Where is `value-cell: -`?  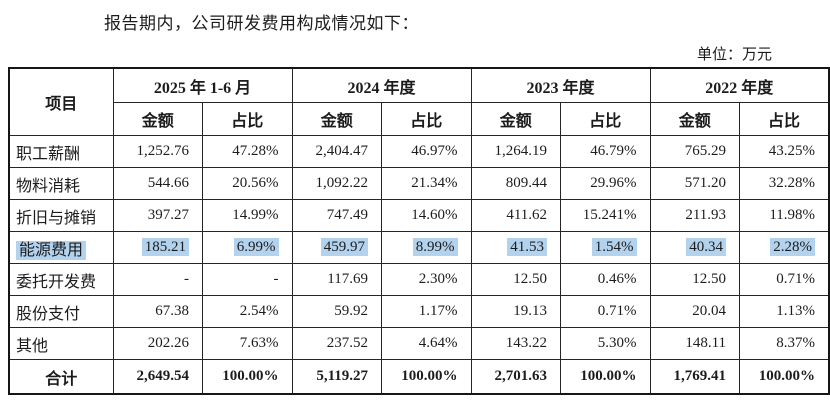
value-cell: - is located at coordinates (157, 279).